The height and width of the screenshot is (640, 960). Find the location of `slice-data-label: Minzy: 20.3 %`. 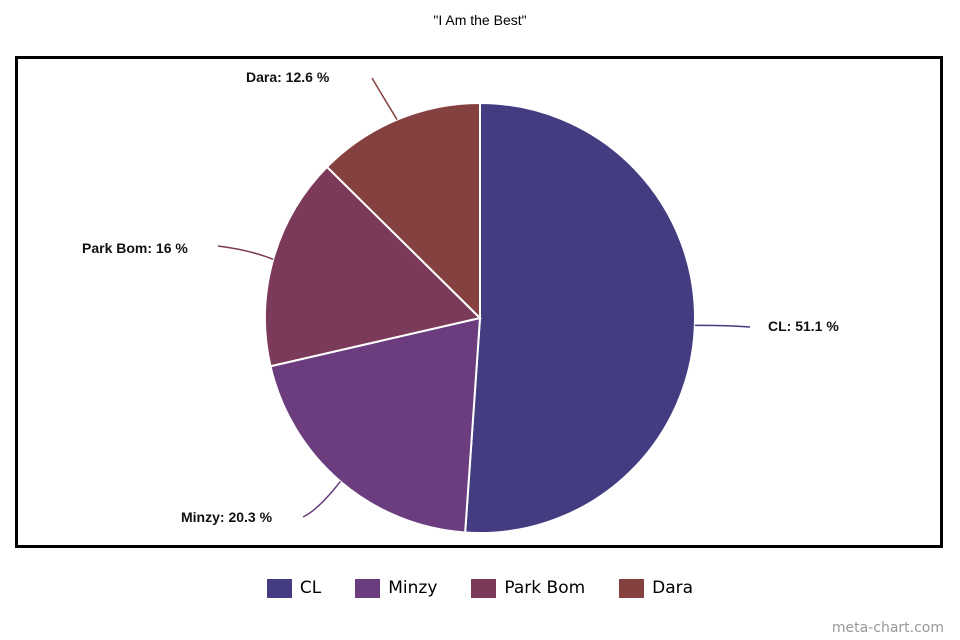

slice-data-label: Minzy: 20.3 % is located at coordinates (227, 517).